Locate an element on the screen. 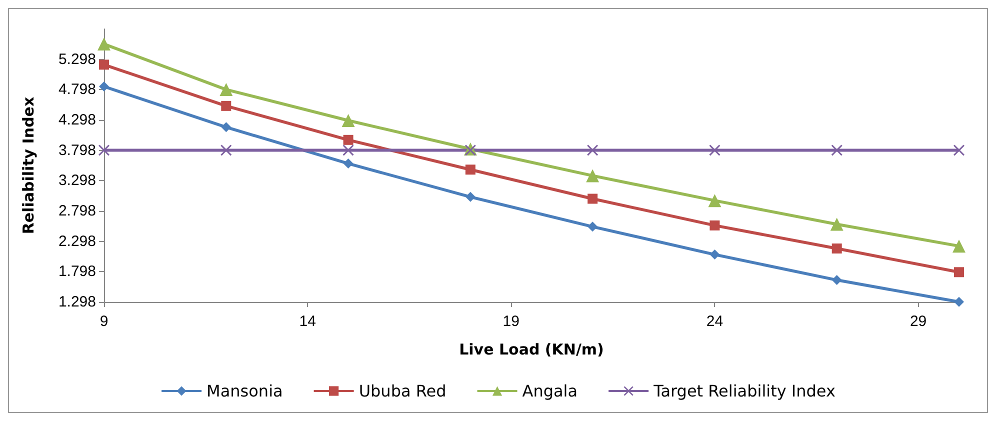 The height and width of the screenshot is (423, 998). y-tick-label: 2.298 is located at coordinates (77, 241).